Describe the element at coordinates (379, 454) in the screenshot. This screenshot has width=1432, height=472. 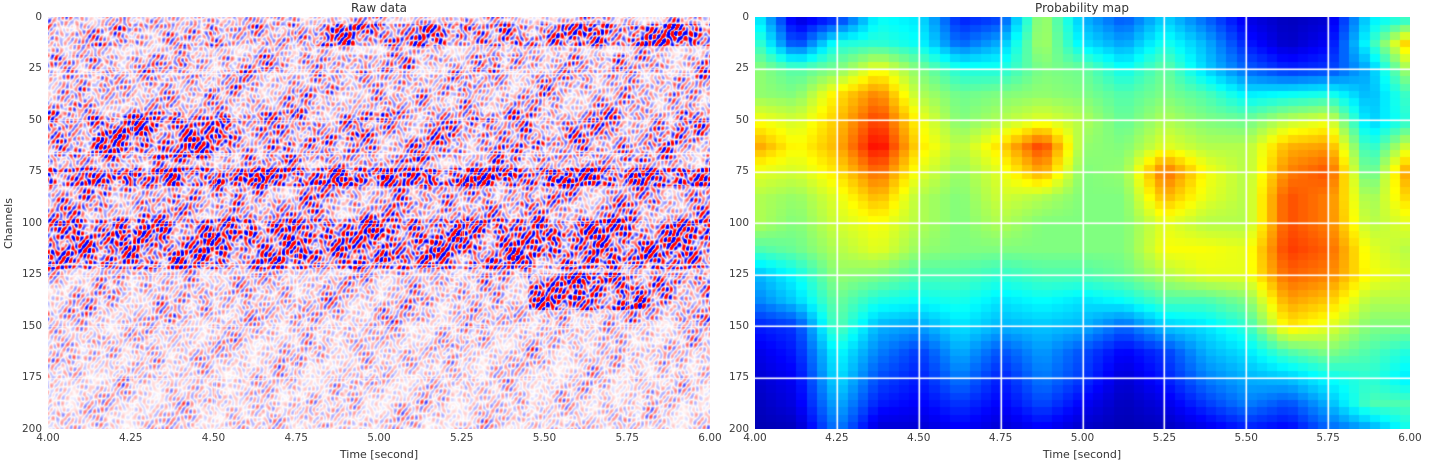
I see `raw-data-x-axis-label: Time [second]` at that location.